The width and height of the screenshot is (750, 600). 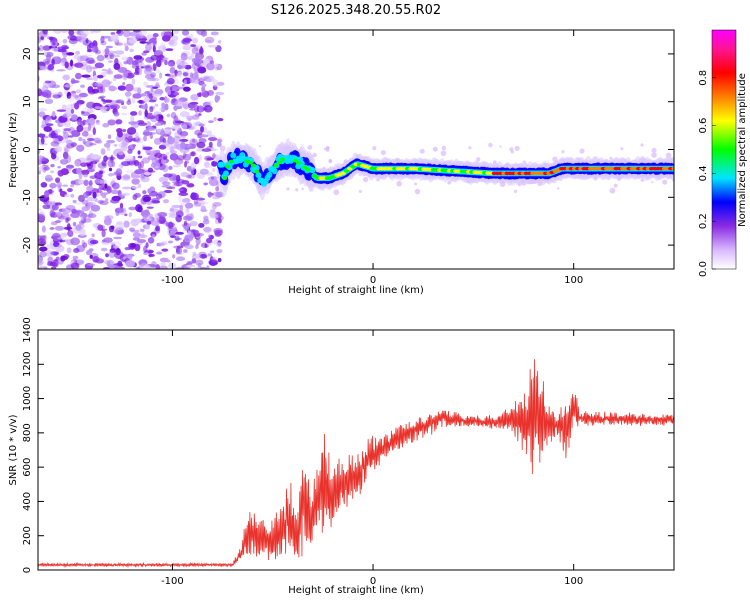 I want to click on colorbar-tick-label: 0.6, so click(x=703, y=126).